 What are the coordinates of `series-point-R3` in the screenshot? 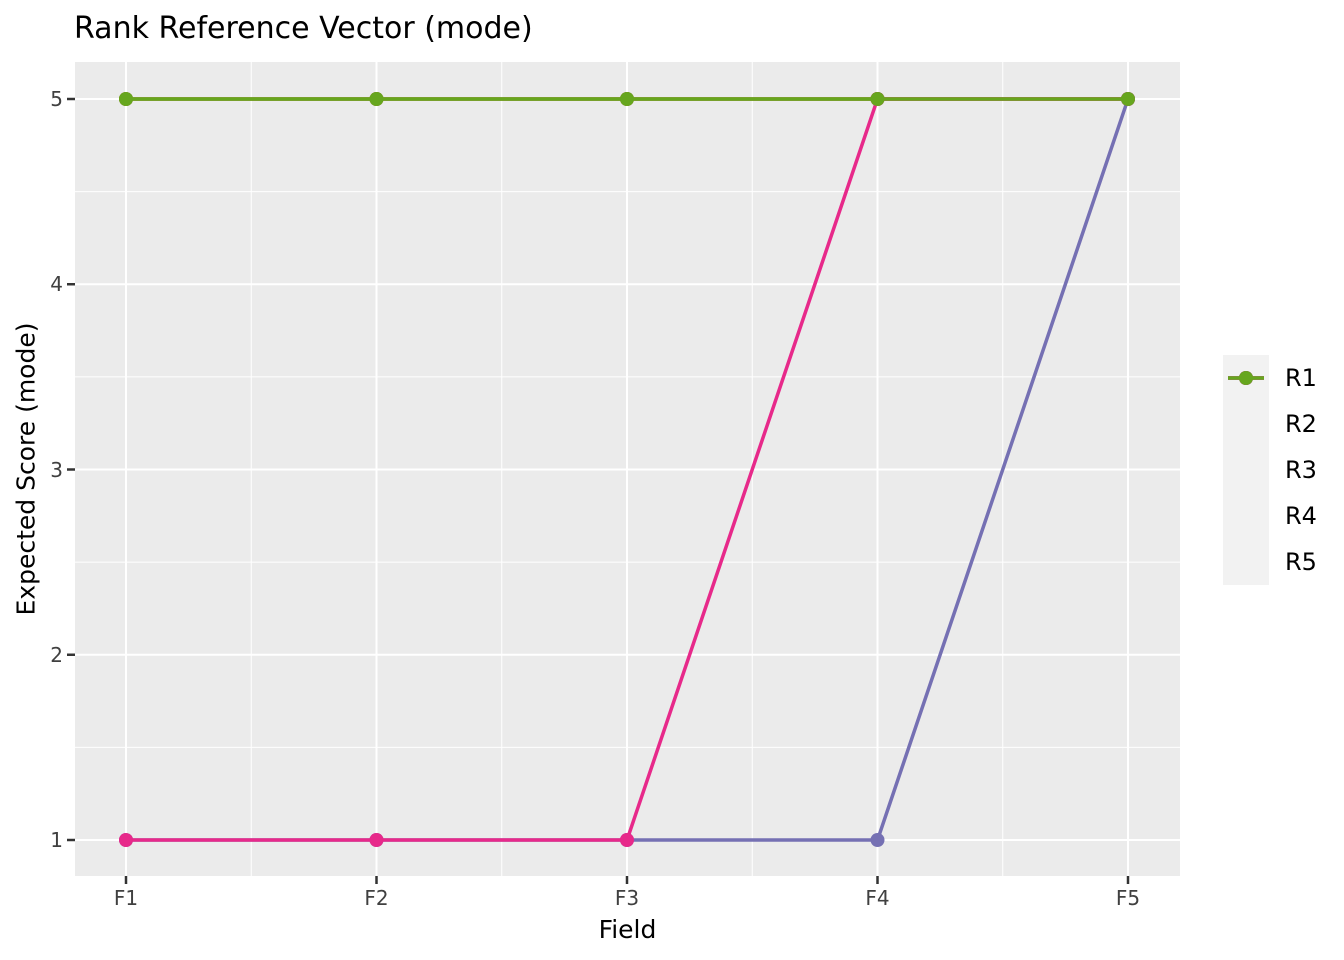 It's located at (877, 840).